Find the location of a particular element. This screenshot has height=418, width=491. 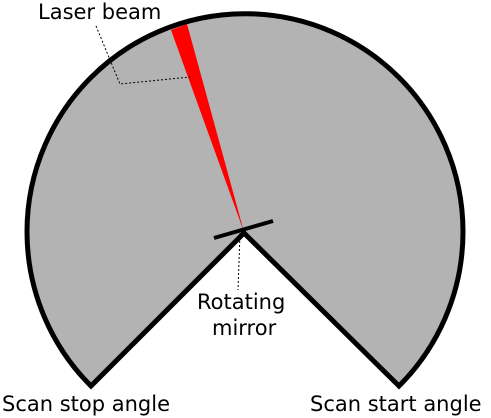

mirror-label: mirror is located at coordinates (244, 328).